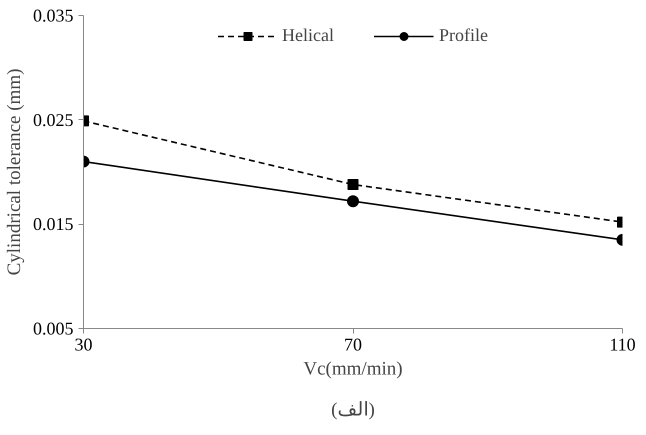 The image size is (646, 435). What do you see at coordinates (53, 224) in the screenshot?
I see `y-tick-label: 0.015` at bounding box center [53, 224].